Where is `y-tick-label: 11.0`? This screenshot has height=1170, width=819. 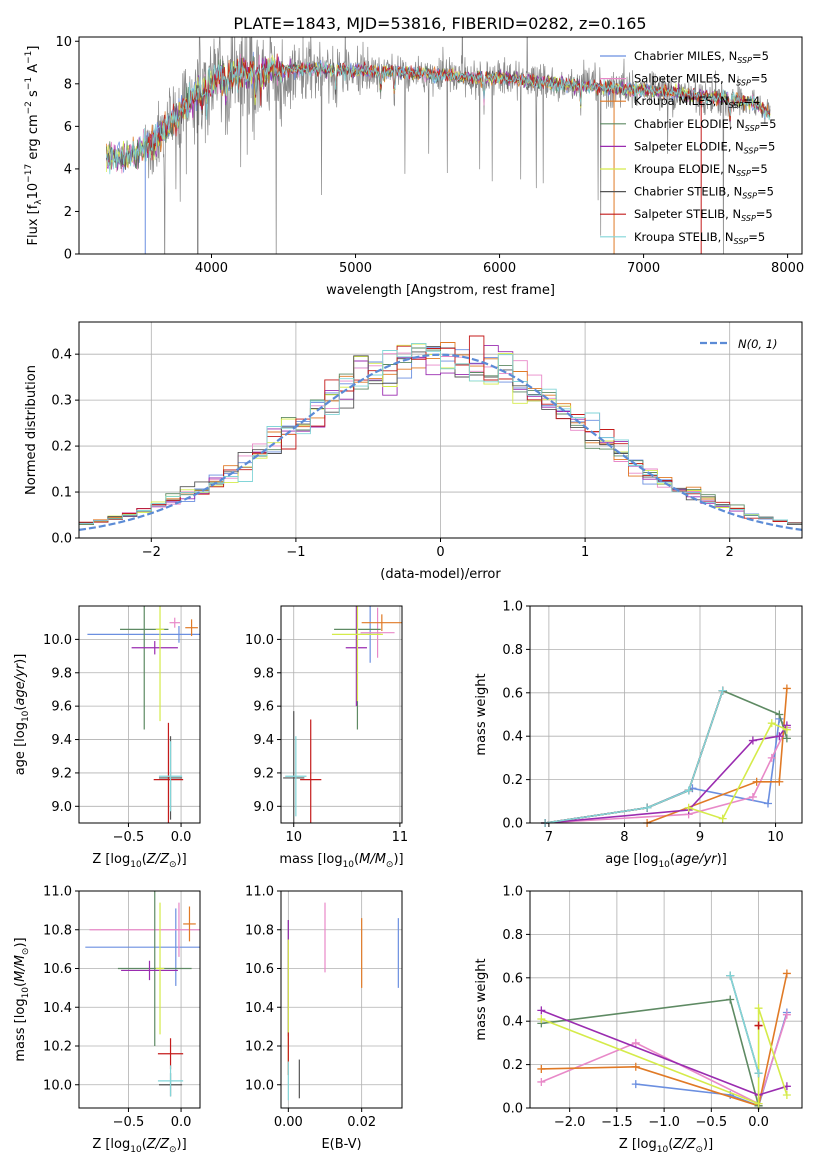 y-tick-label: 11.0 is located at coordinates (259, 892).